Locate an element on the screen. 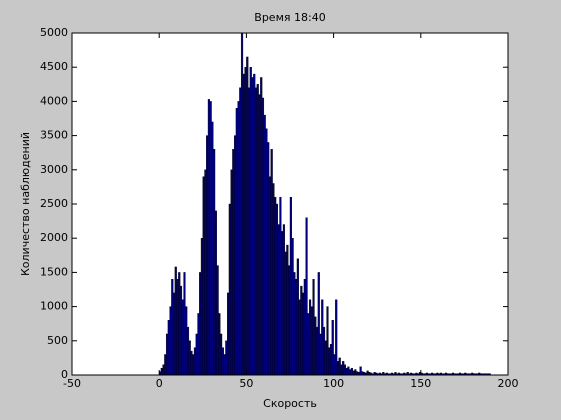 The height and width of the screenshot is (420, 561). x-axis-label: Скорость is located at coordinates (290, 403).